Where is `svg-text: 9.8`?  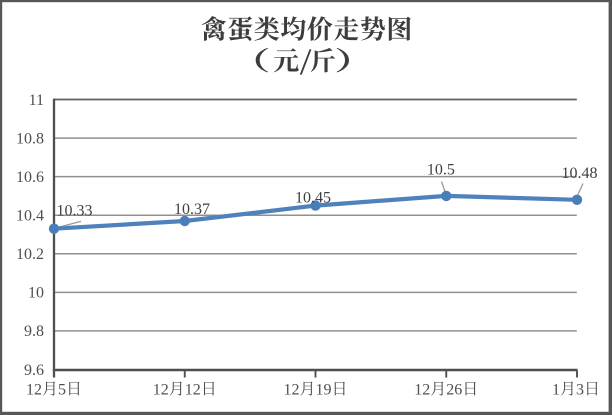
svg-text: 9.8 is located at coordinates (34, 331).